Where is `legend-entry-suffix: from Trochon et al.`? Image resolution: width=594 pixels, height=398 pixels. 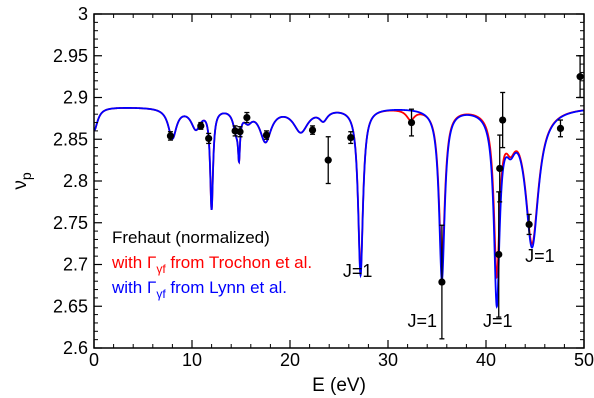 legend-entry-suffix: from Trochon et al. is located at coordinates (239, 262).